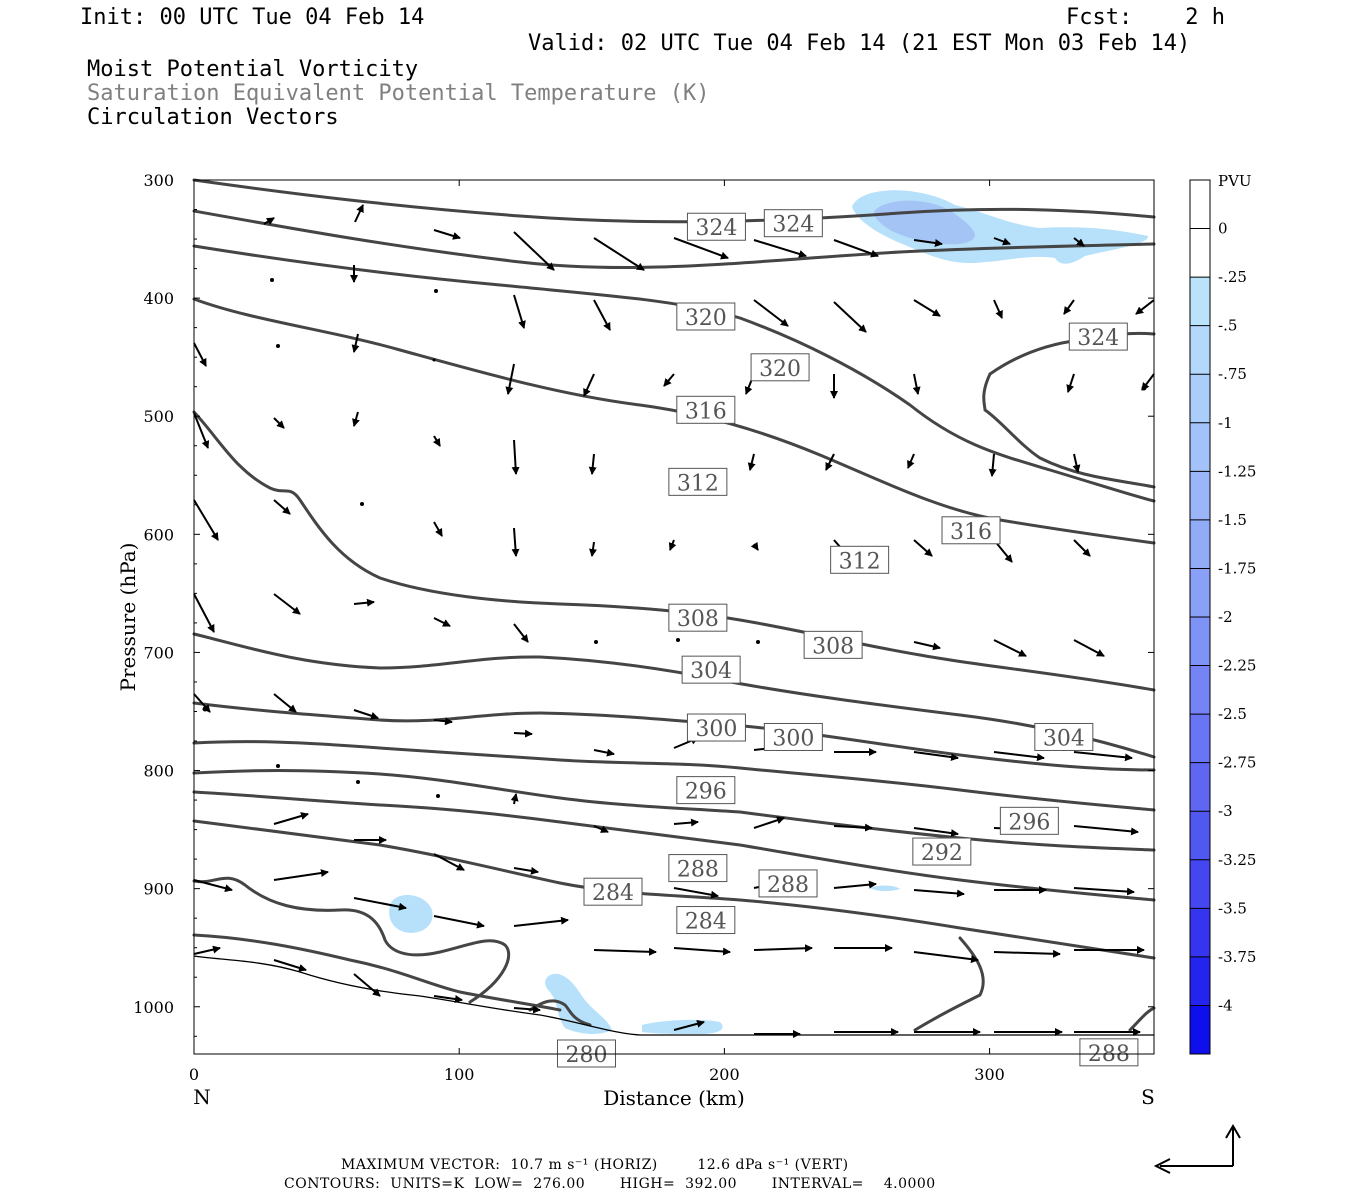  I want to click on contour-label-text: 316, so click(706, 411).